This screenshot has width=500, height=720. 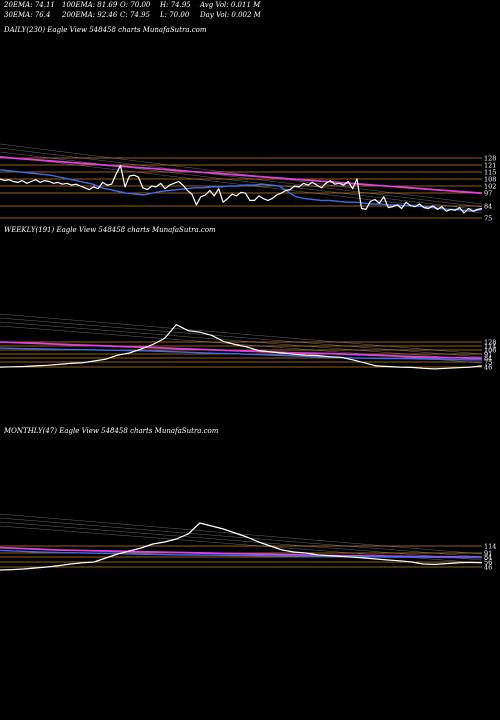 What do you see at coordinates (490, 166) in the screenshot?
I see `level-label: 121` at bounding box center [490, 166].